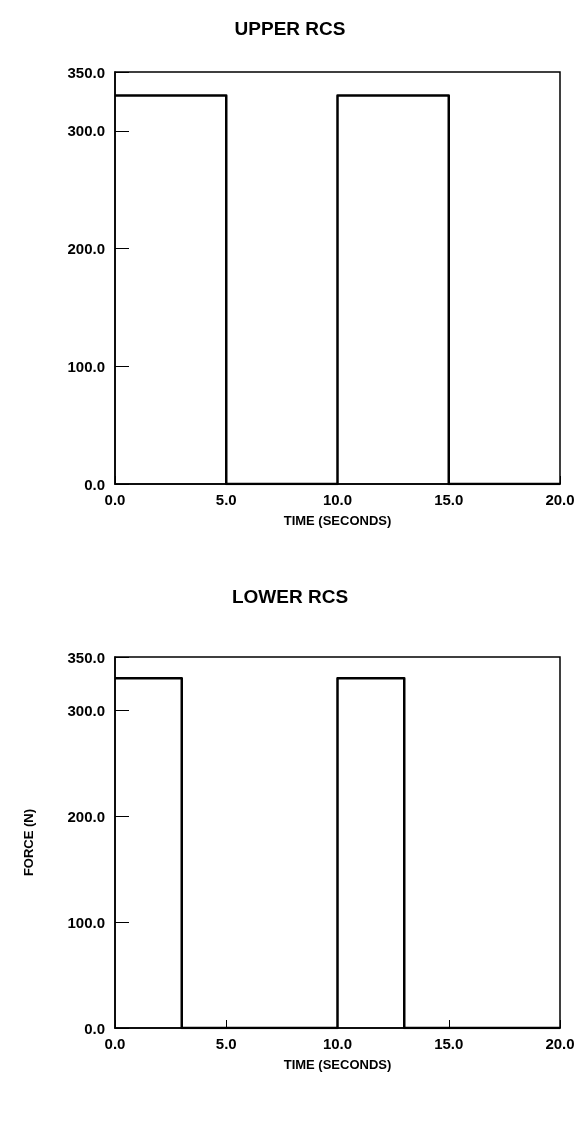 This screenshot has height=1136, width=580. I want to click on y-axis-title: FORCE (N), so click(28, 842).